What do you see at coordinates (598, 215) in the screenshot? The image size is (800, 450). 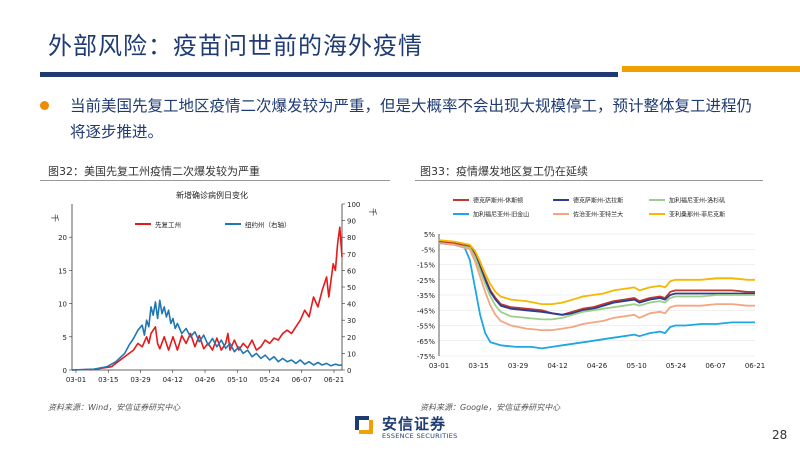 I see `legend-label: 佐治亚州-亚特兰大` at bounding box center [598, 215].